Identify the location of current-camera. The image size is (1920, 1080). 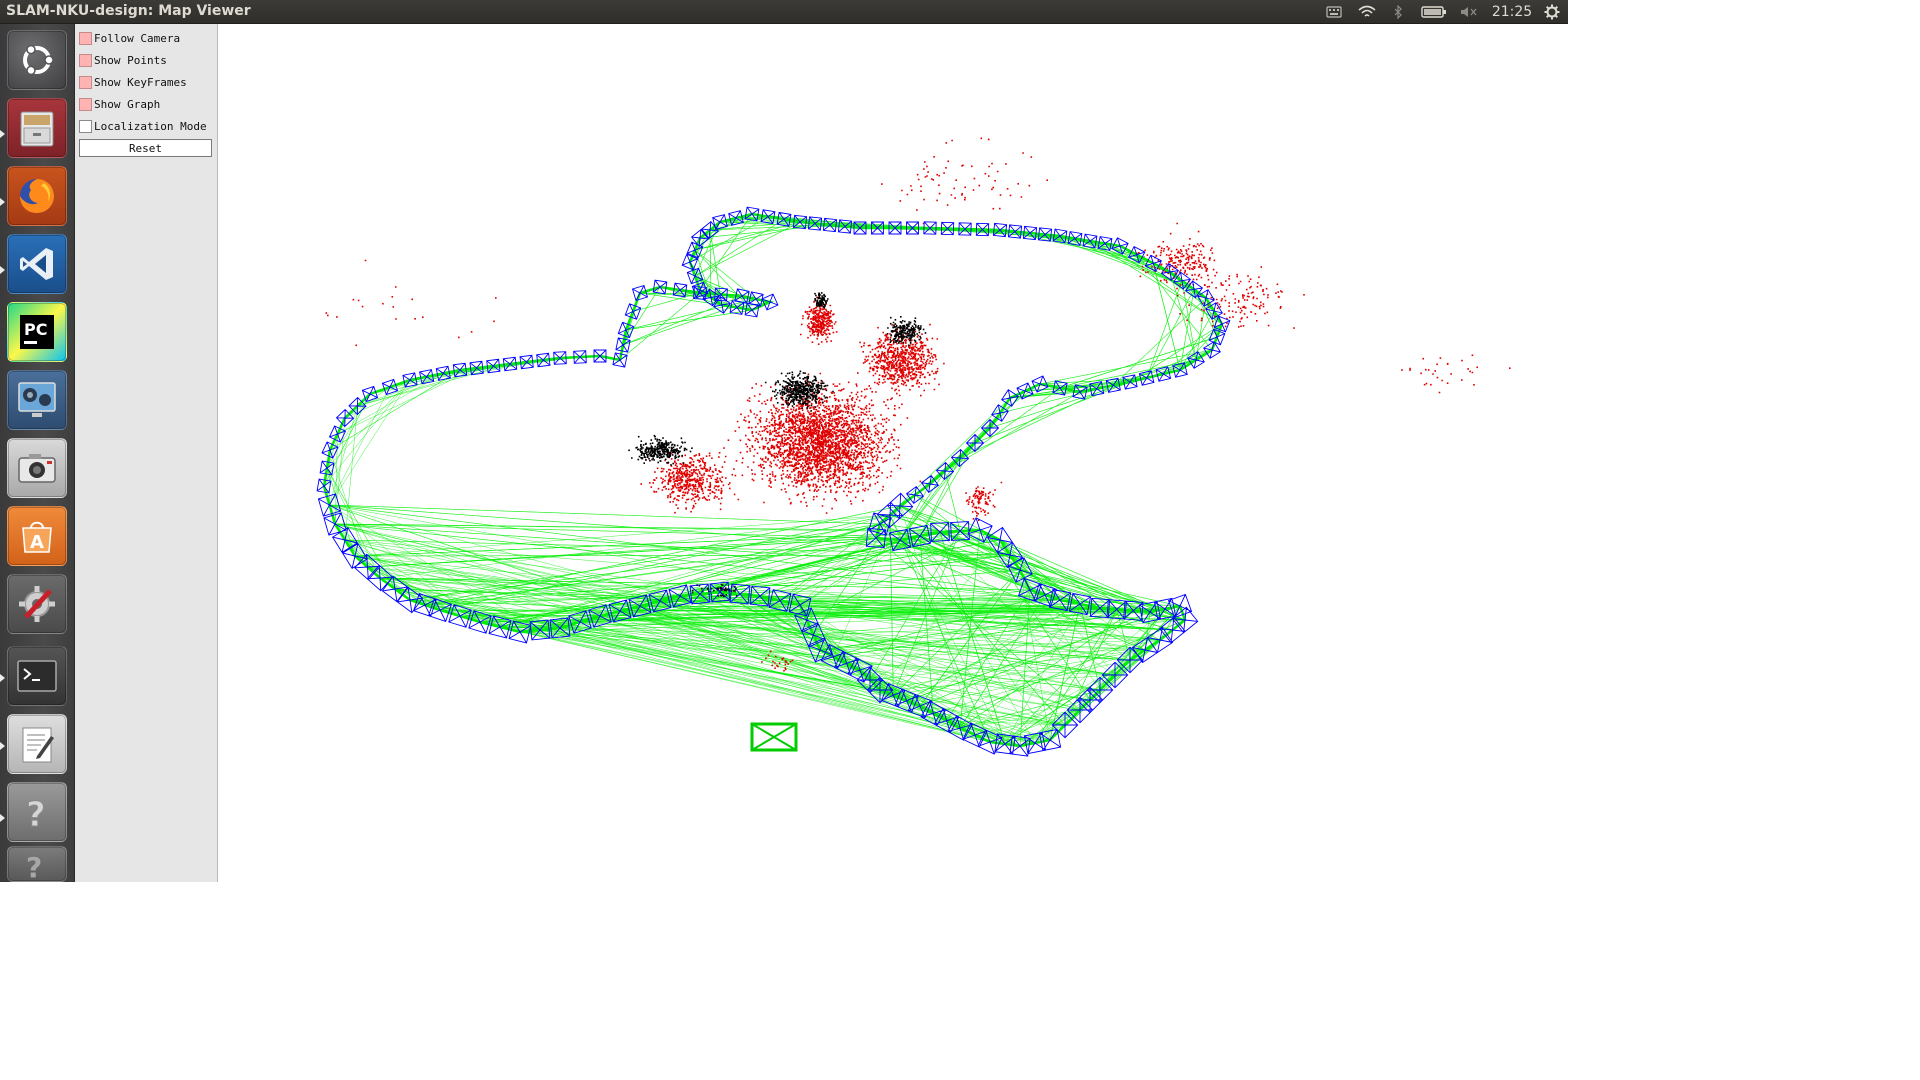
(774, 737).